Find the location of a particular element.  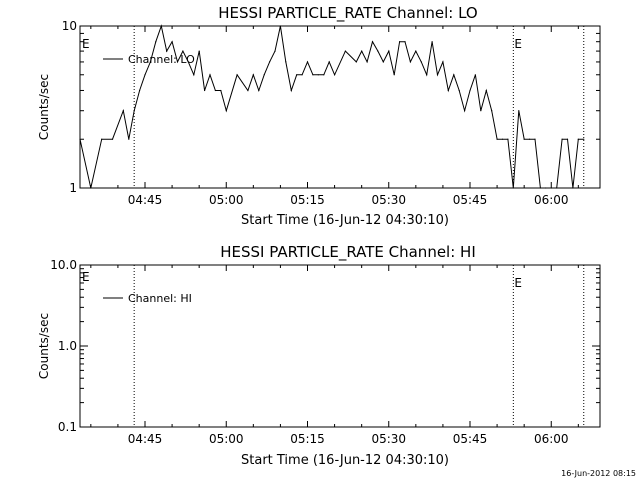

panel-hi-xlabel: Start Time (16-Jun-12 04:30:10) is located at coordinates (345, 460).